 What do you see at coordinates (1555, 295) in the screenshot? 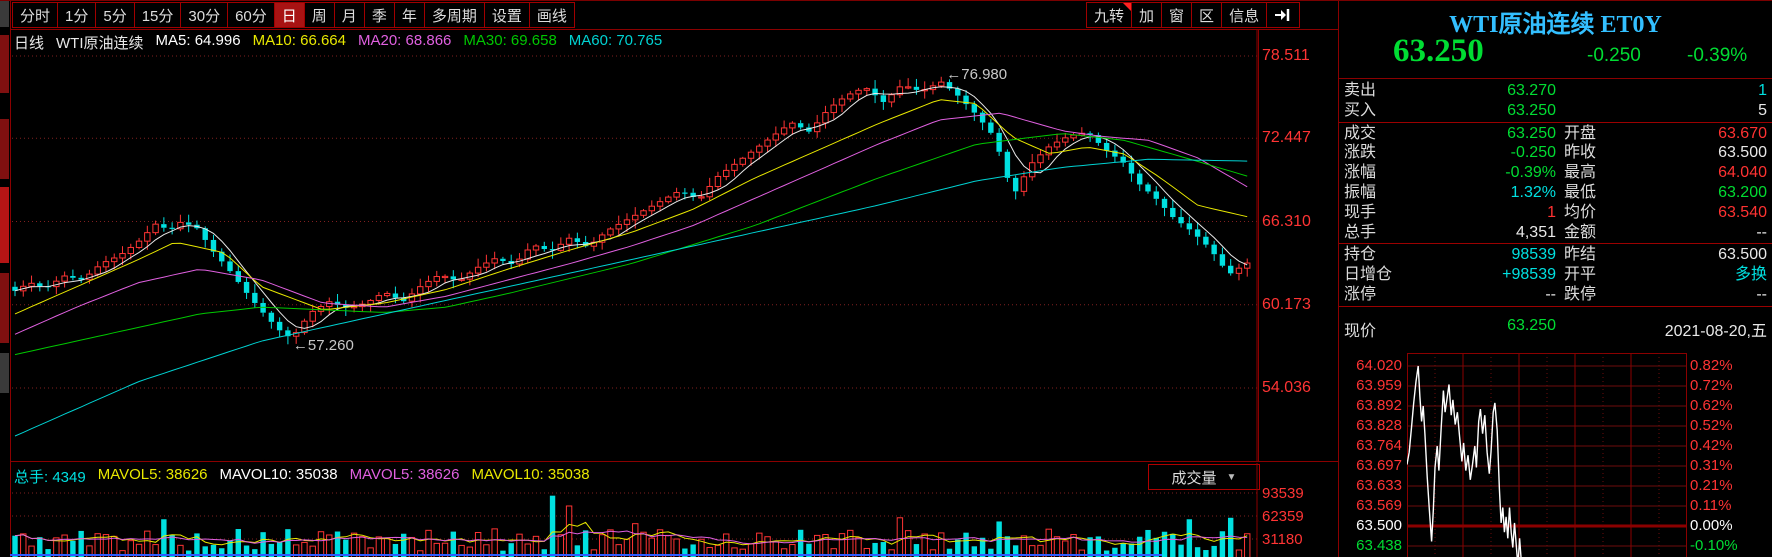
I see `quote-row-limit-up: 涨停 -- 跌停 --` at bounding box center [1555, 295].